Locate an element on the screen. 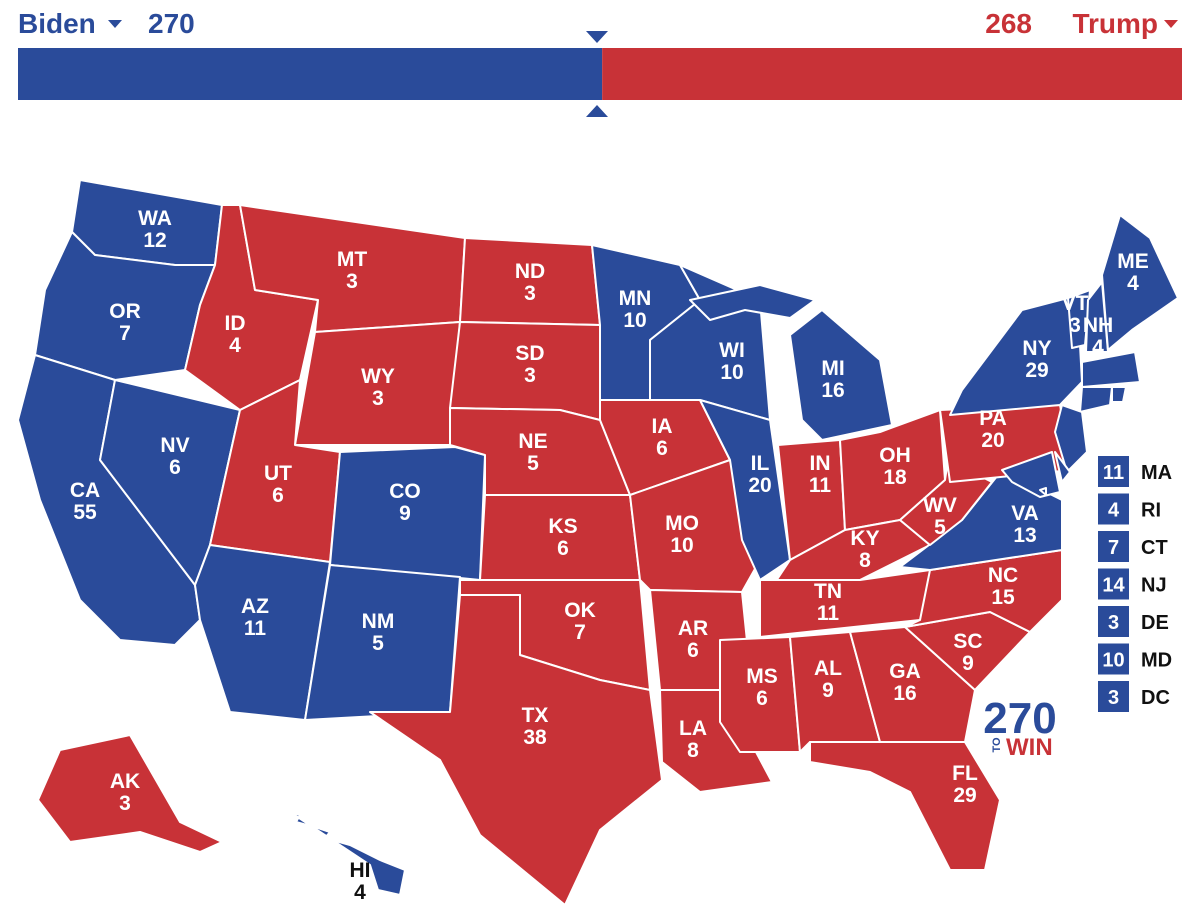 The width and height of the screenshot is (1200, 924). state-abbr: VA is located at coordinates (1025, 513).